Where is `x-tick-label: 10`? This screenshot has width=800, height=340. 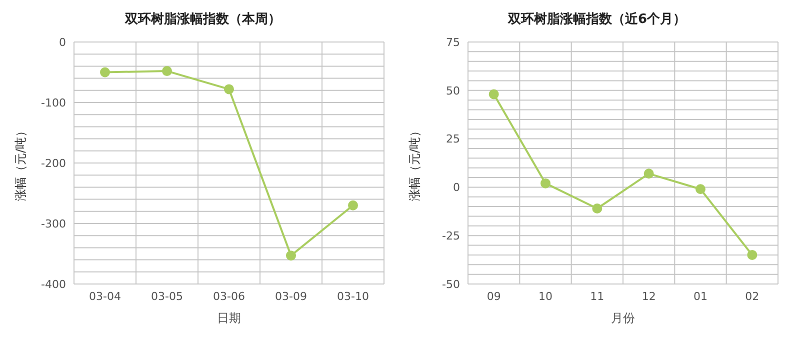 x-tick-label: 10 is located at coordinates (545, 296).